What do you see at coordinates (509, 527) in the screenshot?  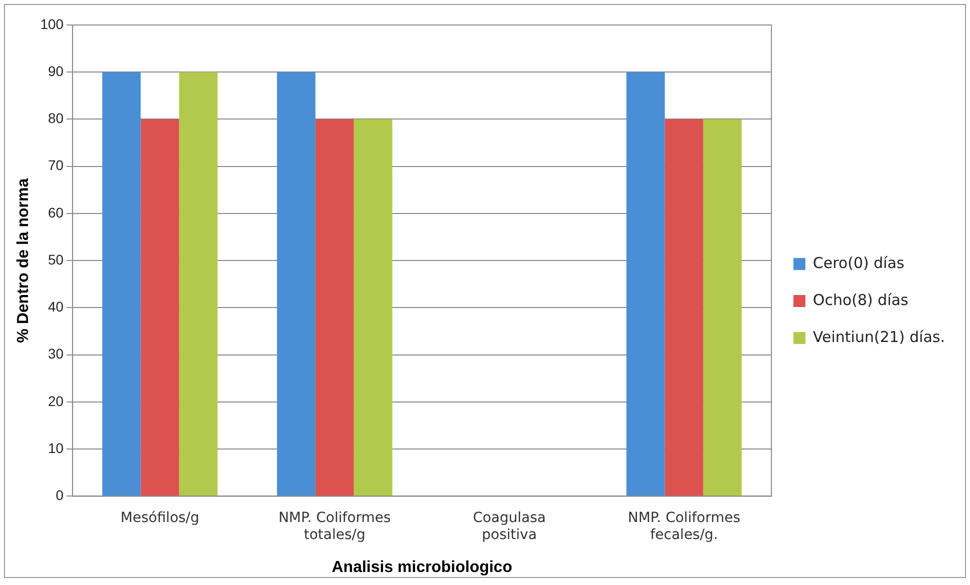 I see `x-tick-label: Coagulasa positiva` at bounding box center [509, 527].